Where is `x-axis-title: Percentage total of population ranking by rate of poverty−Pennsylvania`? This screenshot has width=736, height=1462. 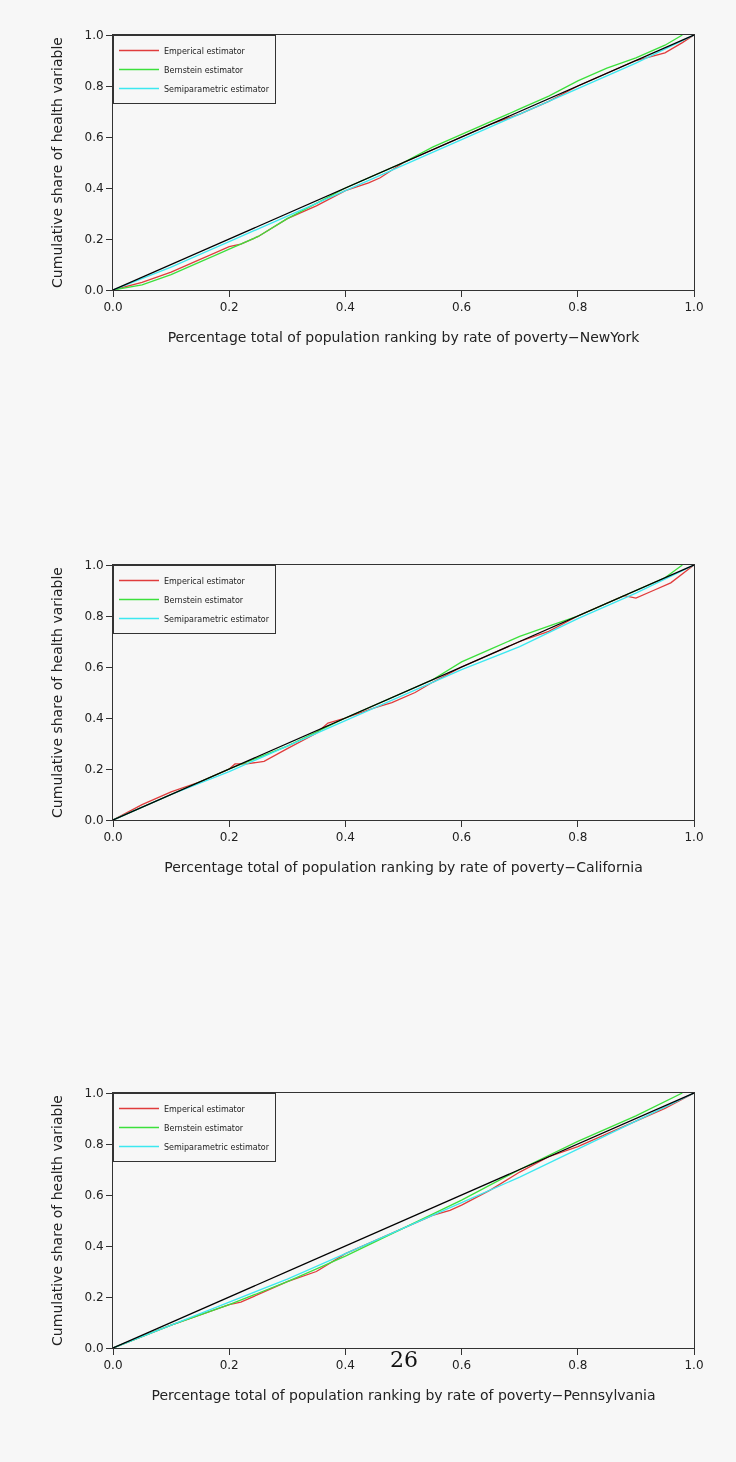 x-axis-title: Percentage total of population ranking by rate of poverty−Pennsylvania is located at coordinates (403, 1394).